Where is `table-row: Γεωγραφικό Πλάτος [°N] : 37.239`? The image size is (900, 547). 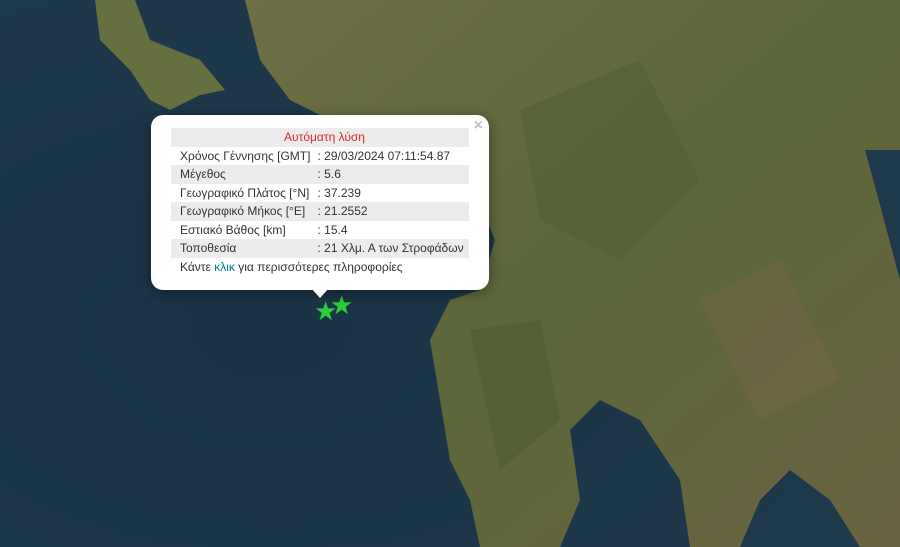 table-row: Γεωγραφικό Πλάτος [°N] : 37.239 is located at coordinates (320, 193).